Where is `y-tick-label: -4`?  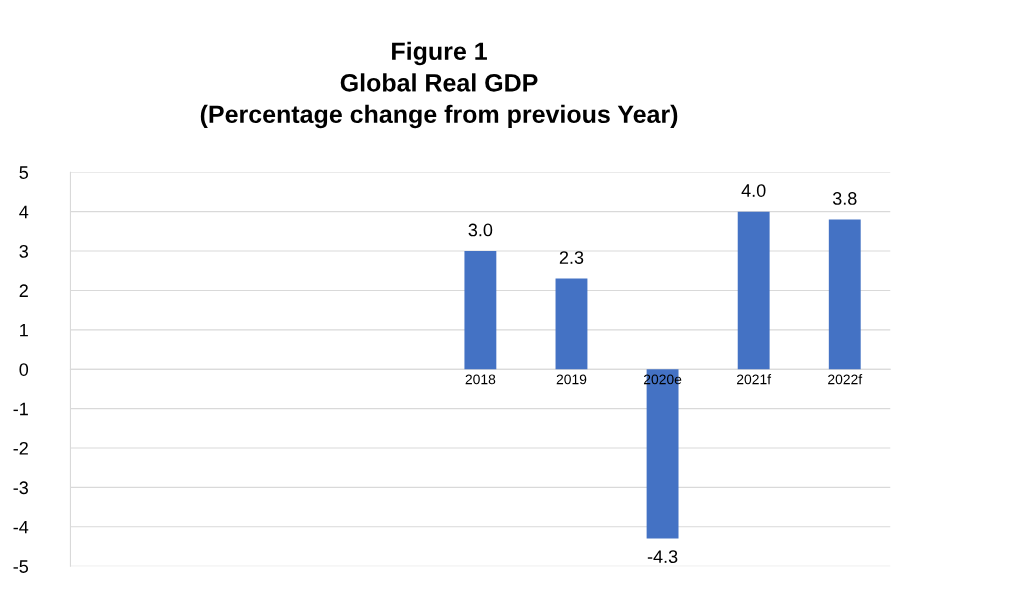
y-tick-label: -4 is located at coordinates (21, 527).